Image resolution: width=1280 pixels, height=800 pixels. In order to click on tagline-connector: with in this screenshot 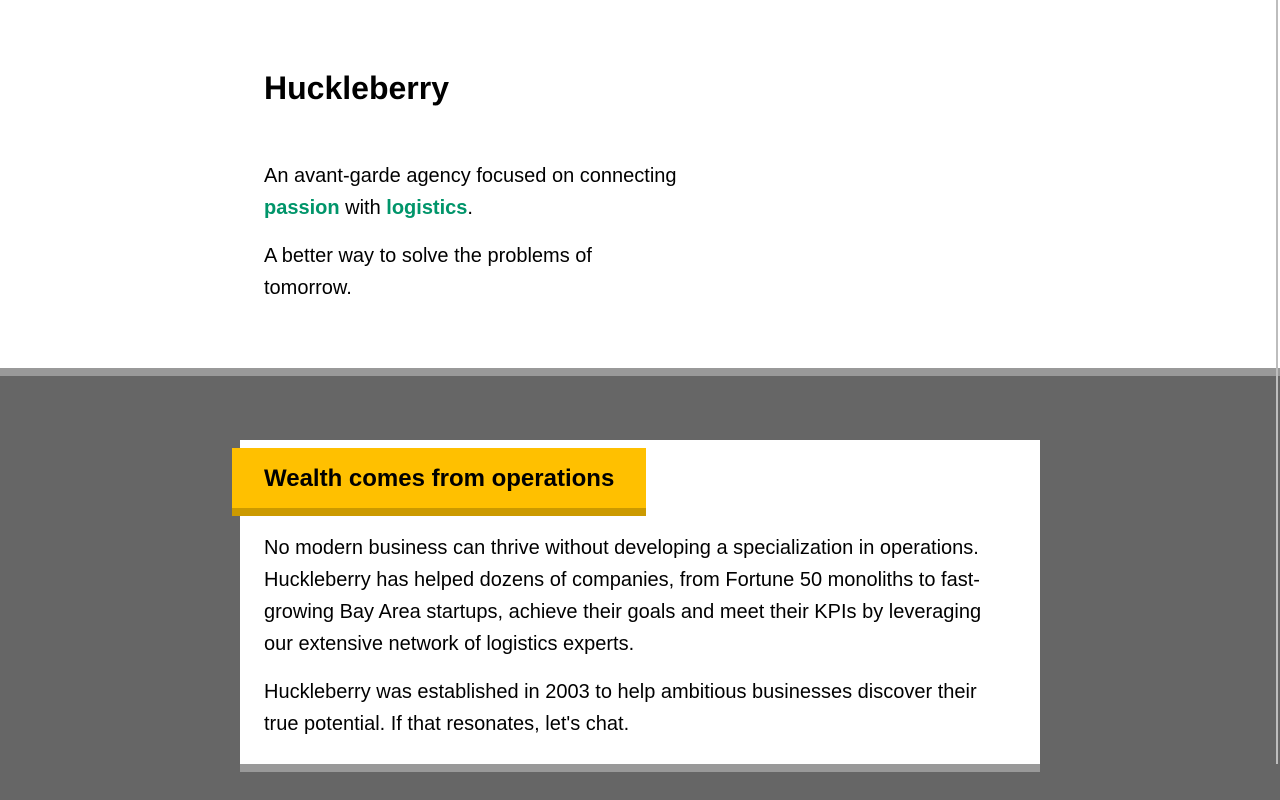, I will do `click(363, 208)`.